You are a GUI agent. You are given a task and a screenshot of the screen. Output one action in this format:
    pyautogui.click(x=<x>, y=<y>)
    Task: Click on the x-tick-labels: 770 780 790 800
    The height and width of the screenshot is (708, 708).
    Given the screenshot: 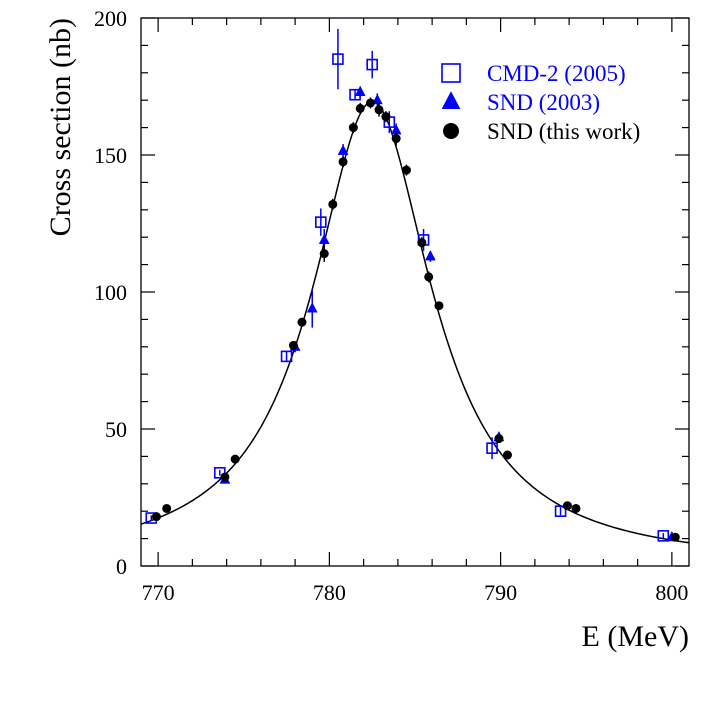 What is the action you would take?
    pyautogui.click(x=415, y=592)
    